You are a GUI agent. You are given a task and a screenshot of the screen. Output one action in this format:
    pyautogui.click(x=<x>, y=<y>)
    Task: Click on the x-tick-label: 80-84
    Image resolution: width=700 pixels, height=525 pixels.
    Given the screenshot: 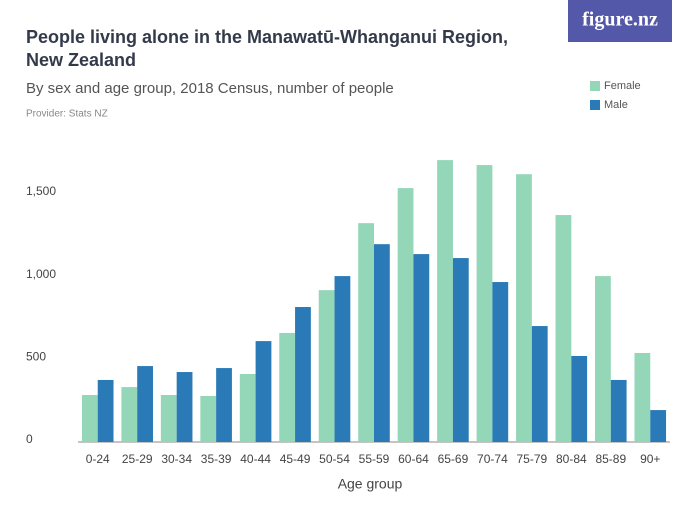 What is the action you would take?
    pyautogui.click(x=571, y=459)
    